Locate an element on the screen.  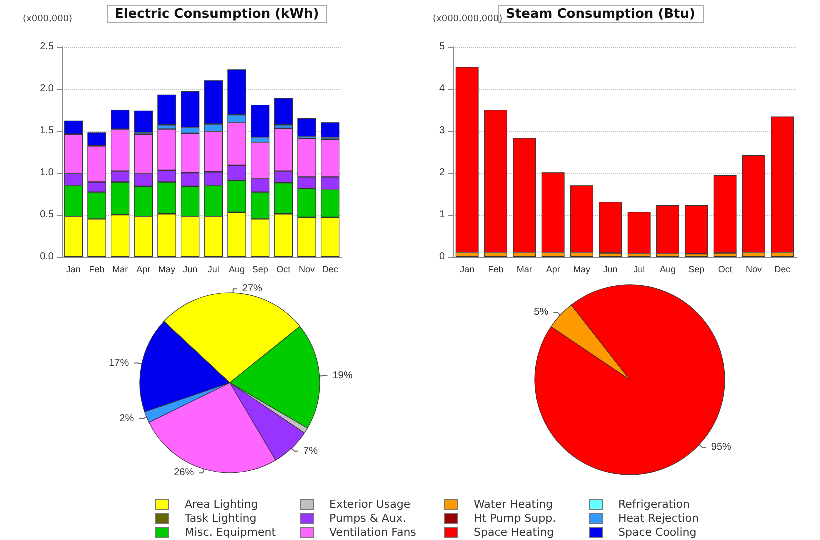
legend-label: Space Cooling is located at coordinates (657, 532).